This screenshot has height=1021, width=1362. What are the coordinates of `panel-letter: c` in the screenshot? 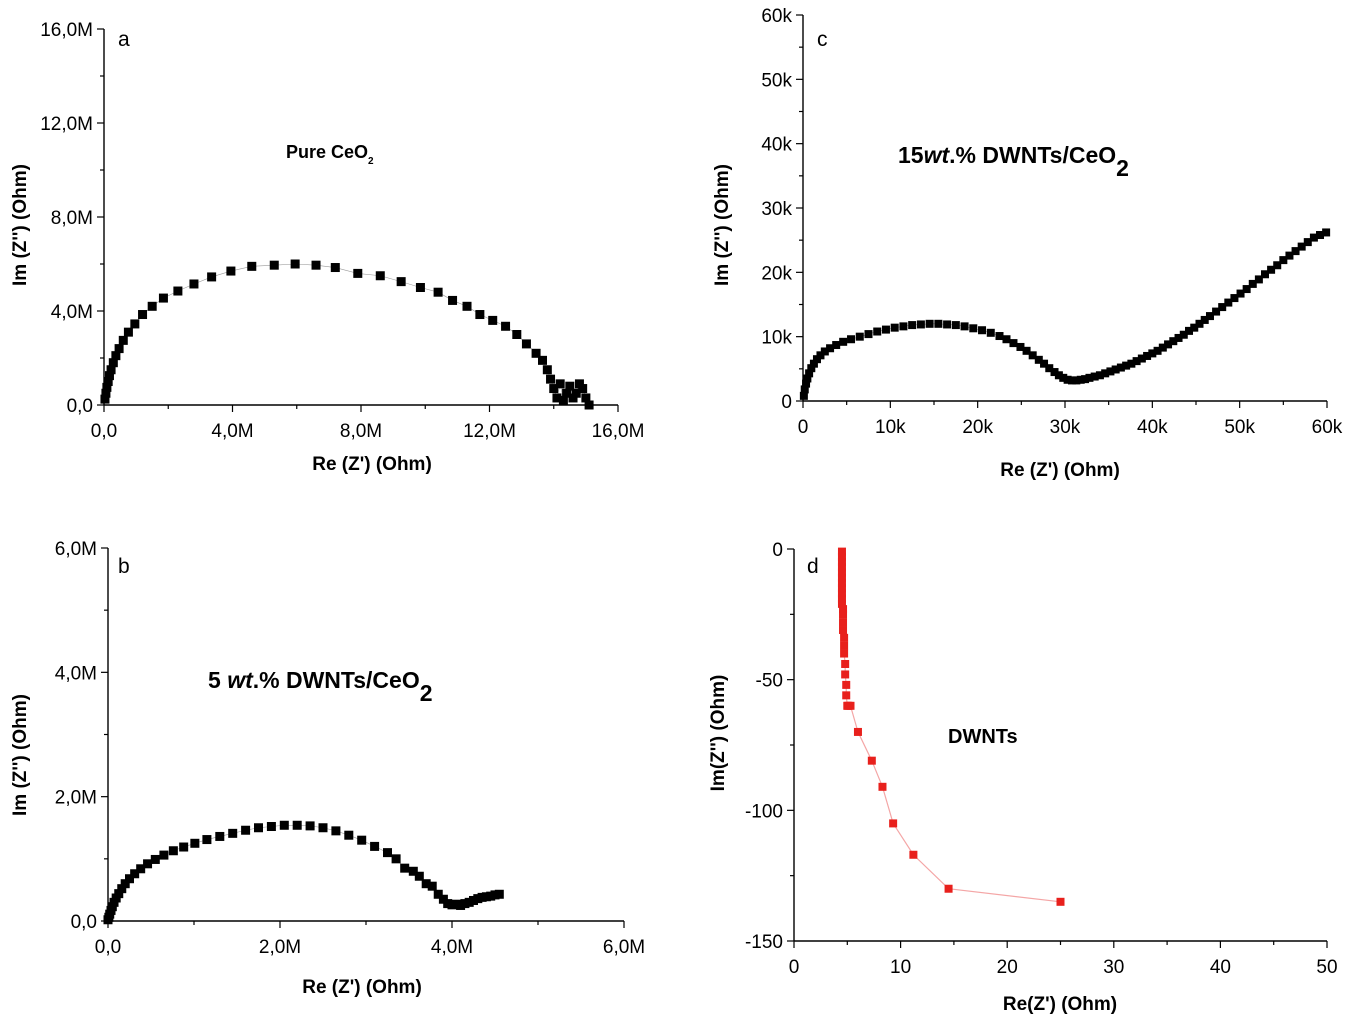 It's located at (822, 39).